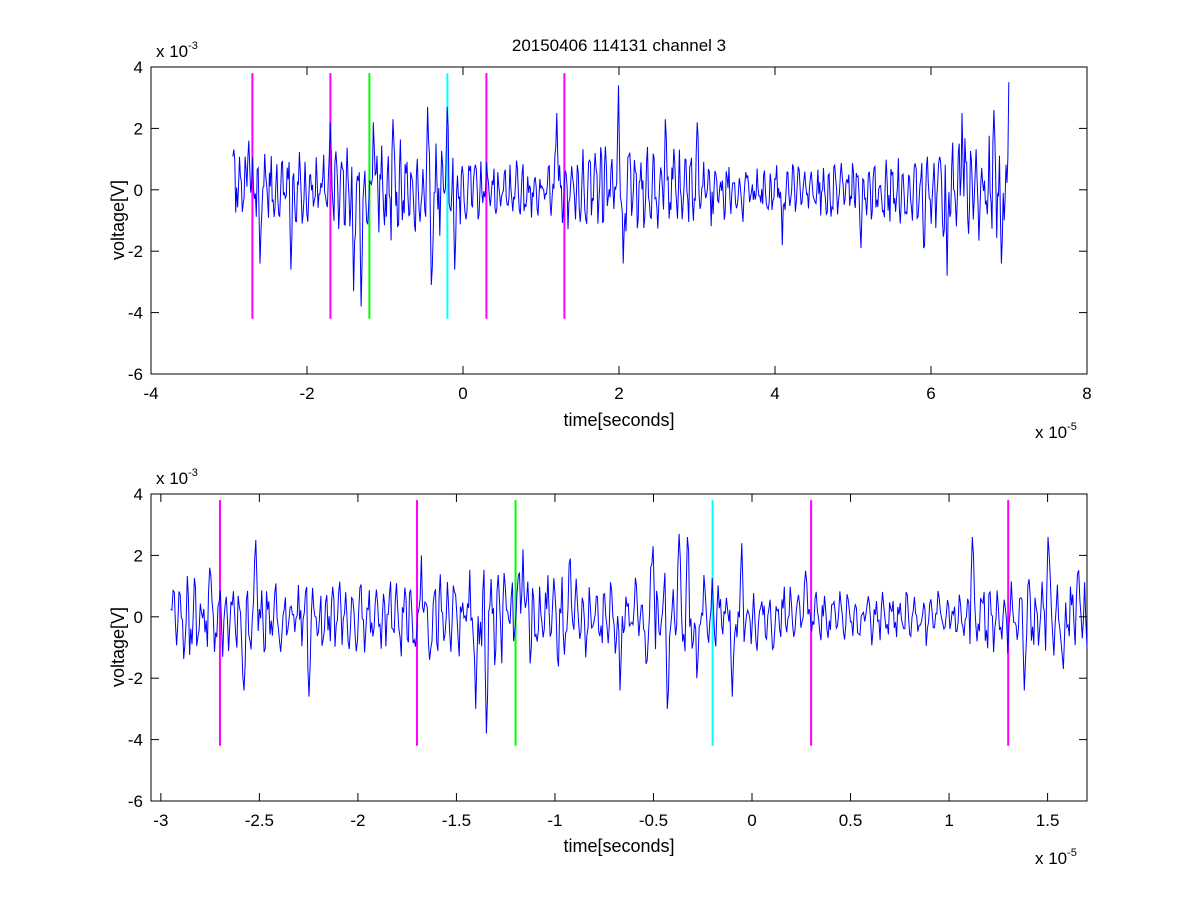  What do you see at coordinates (259, 820) in the screenshot?
I see `x-tick-label: -2.5` at bounding box center [259, 820].